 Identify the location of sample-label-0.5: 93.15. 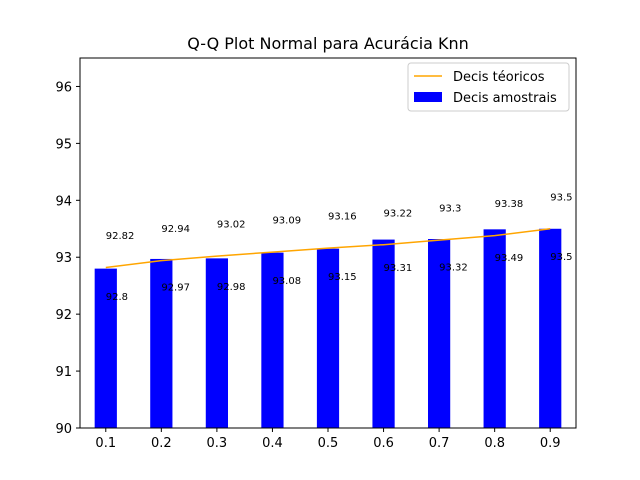
(342, 277).